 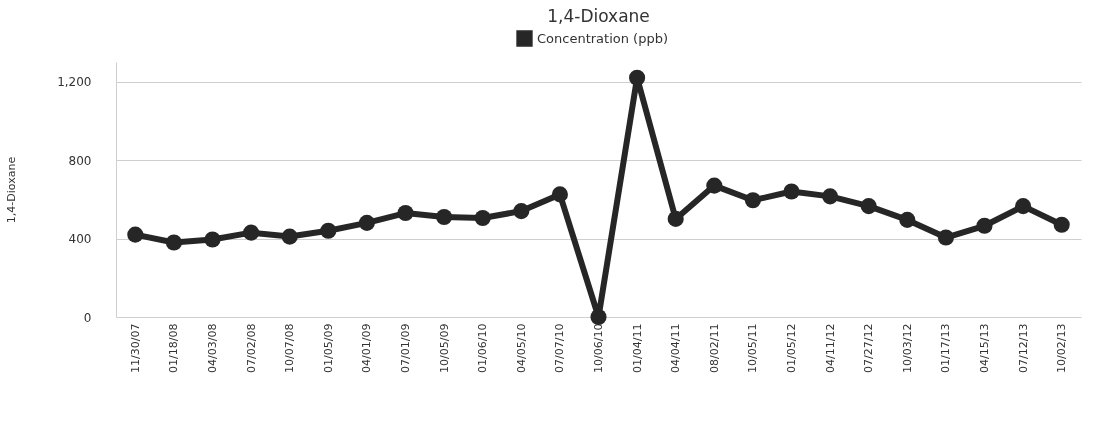 What do you see at coordinates (602, 38) in the screenshot?
I see `legend-label: Concentration (ppb)` at bounding box center [602, 38].